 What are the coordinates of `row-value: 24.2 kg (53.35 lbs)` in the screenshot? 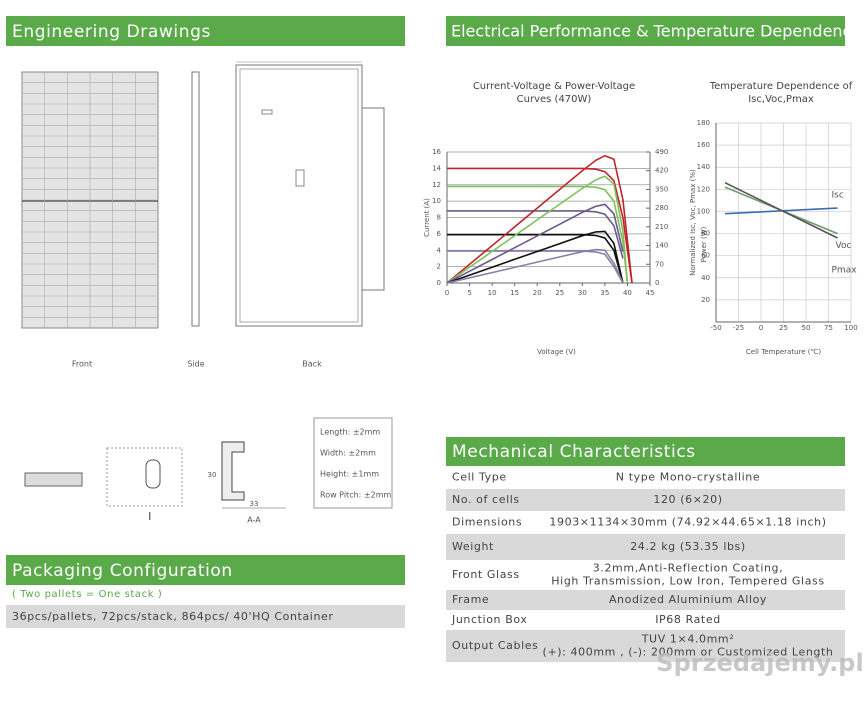 It's located at (688, 546).